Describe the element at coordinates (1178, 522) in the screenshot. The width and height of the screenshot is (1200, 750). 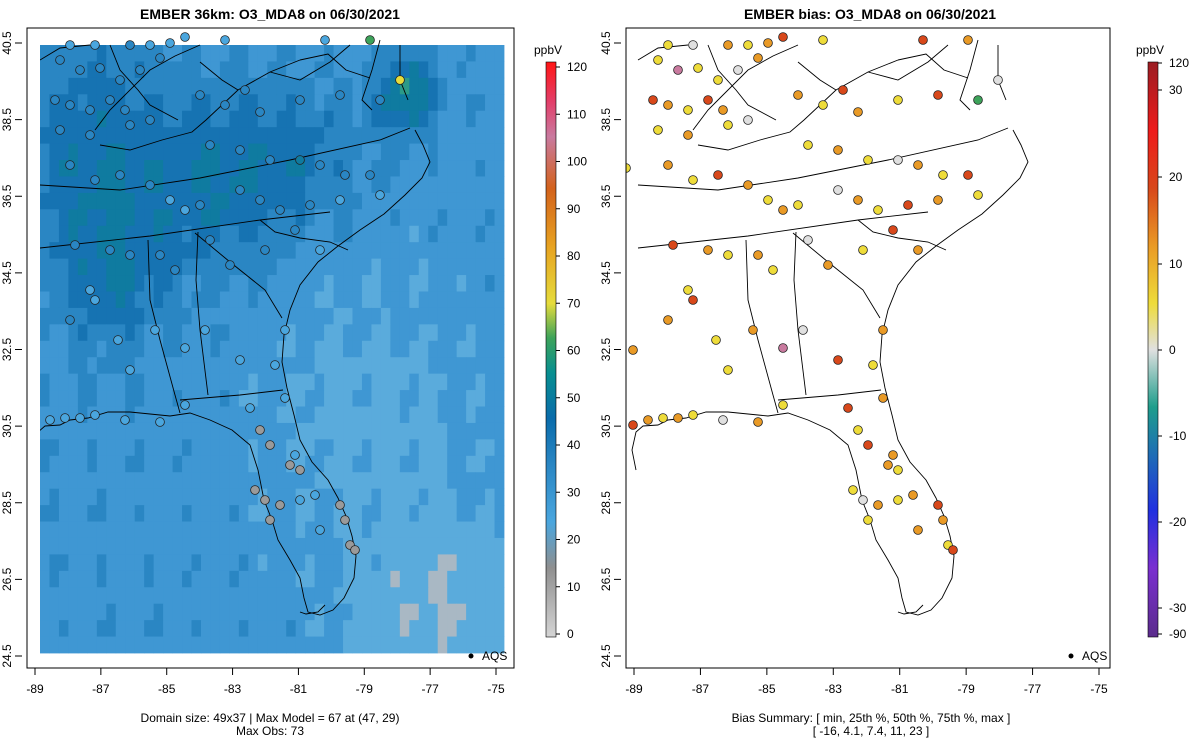
I see `colorbar-tick-label: -20` at that location.